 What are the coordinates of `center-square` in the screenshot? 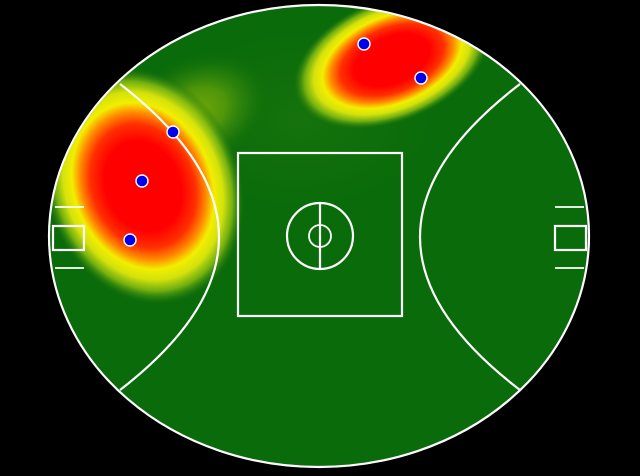 It's located at (320, 234).